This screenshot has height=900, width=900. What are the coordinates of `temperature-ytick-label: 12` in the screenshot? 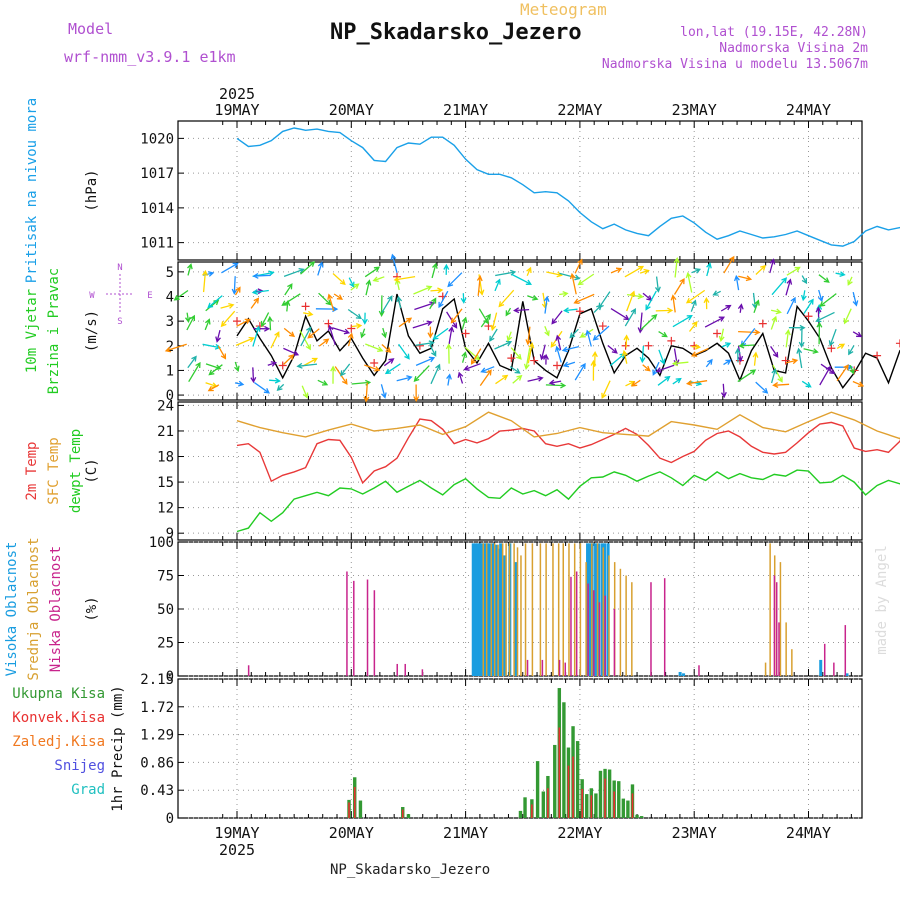 It's located at (165, 509).